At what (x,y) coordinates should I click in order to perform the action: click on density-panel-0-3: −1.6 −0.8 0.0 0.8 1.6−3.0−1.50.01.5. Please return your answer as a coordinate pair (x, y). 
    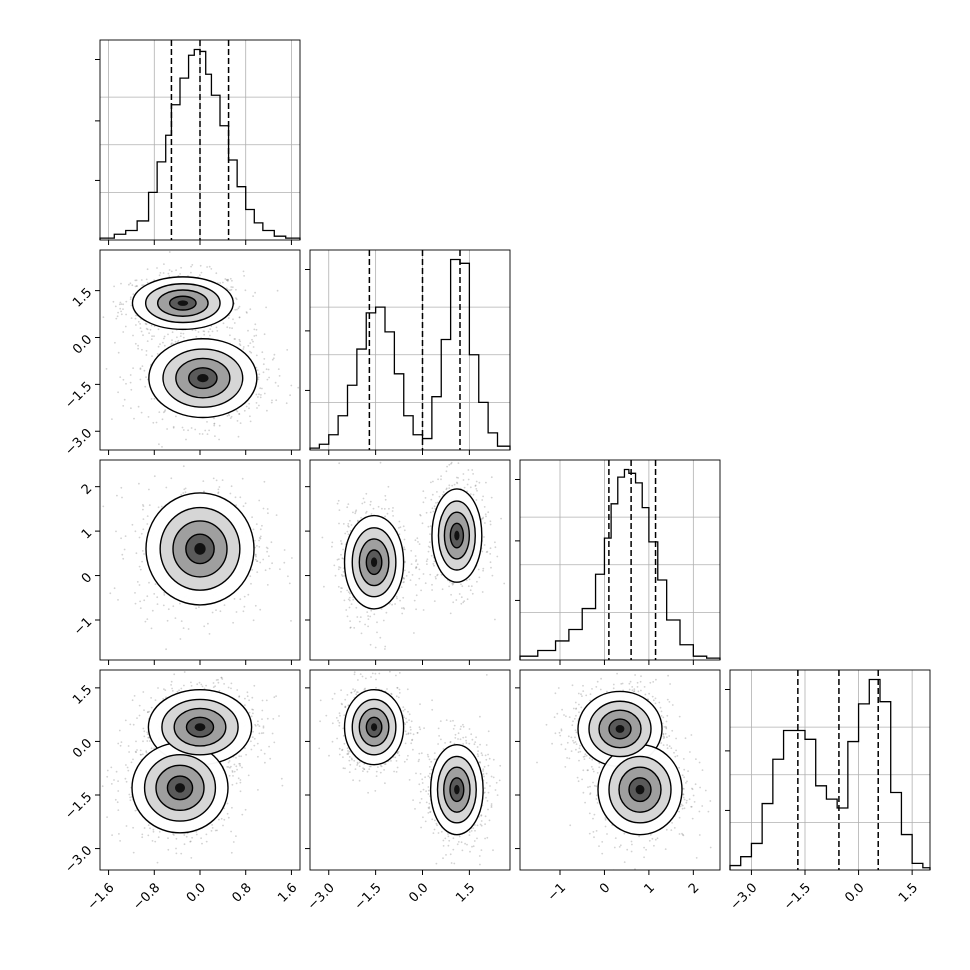
    Looking at the image, I should click on (181, 791).